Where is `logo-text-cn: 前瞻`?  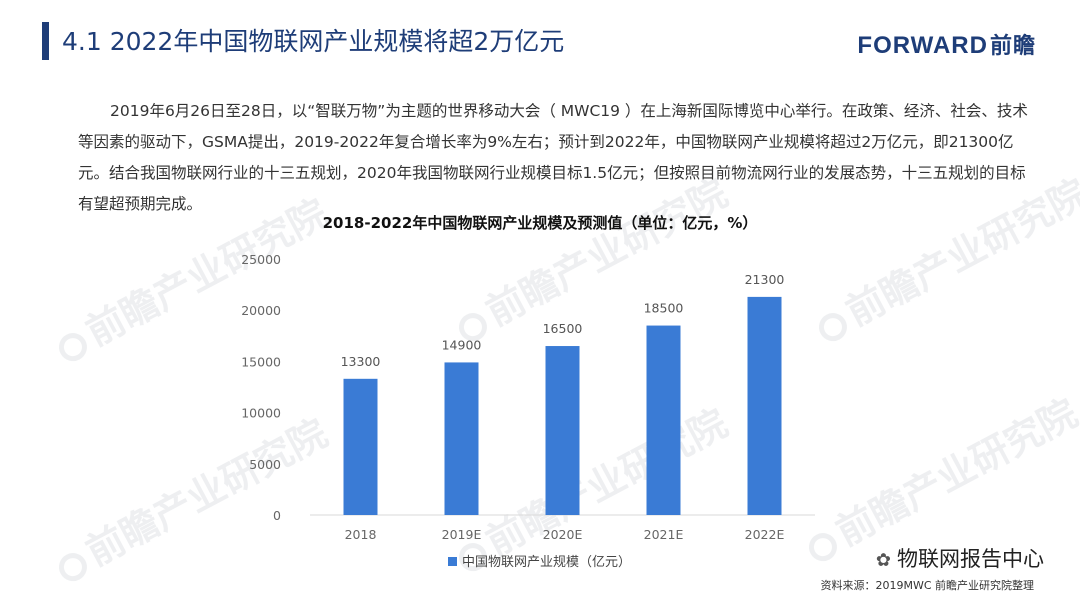
logo-text-cn: 前瞻 is located at coordinates (1012, 46).